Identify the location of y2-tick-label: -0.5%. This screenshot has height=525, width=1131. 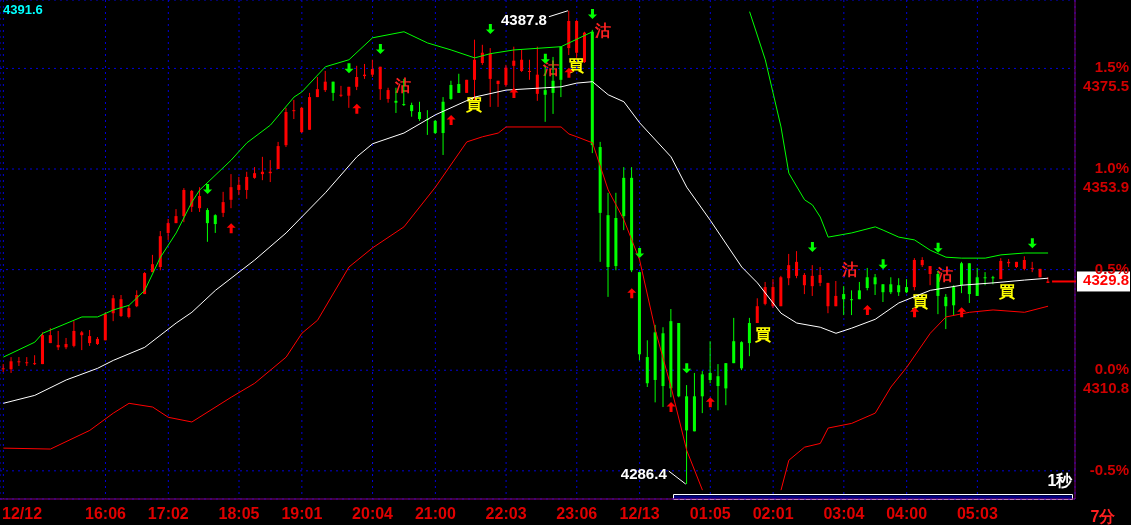
(1109, 469).